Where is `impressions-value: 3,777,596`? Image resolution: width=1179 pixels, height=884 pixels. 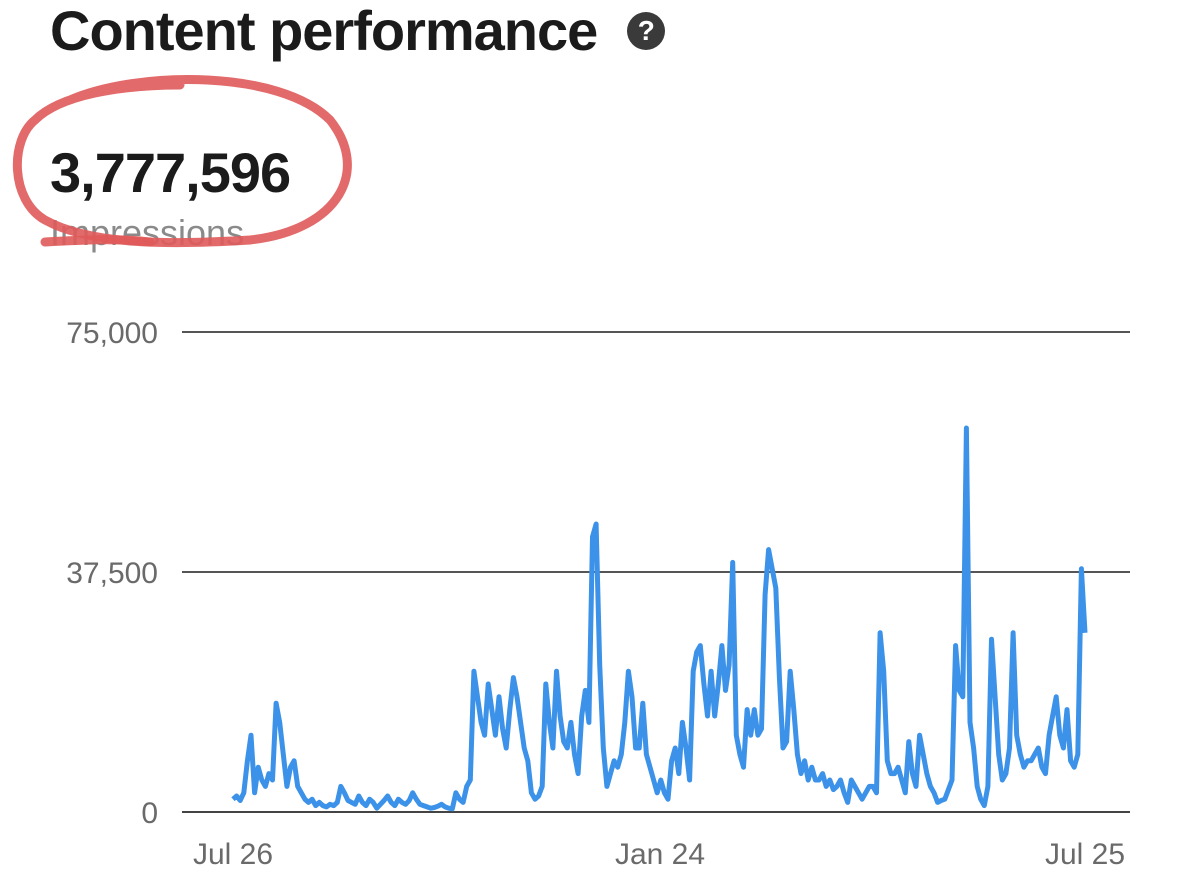 impressions-value: 3,777,596 is located at coordinates (170, 172).